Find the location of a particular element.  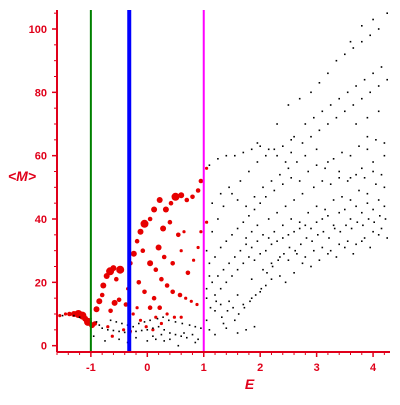

x-axis-title: E is located at coordinates (250, 384).